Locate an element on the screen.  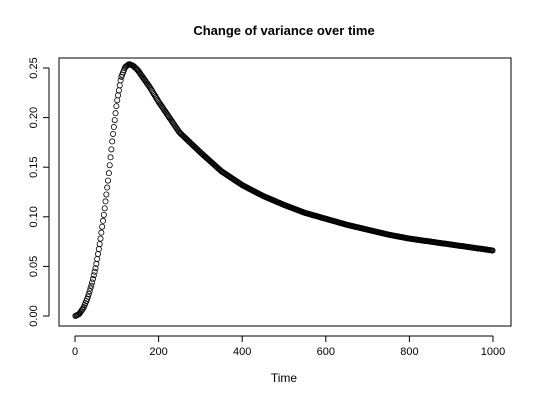
x-axis-label: Time is located at coordinates (284, 378).